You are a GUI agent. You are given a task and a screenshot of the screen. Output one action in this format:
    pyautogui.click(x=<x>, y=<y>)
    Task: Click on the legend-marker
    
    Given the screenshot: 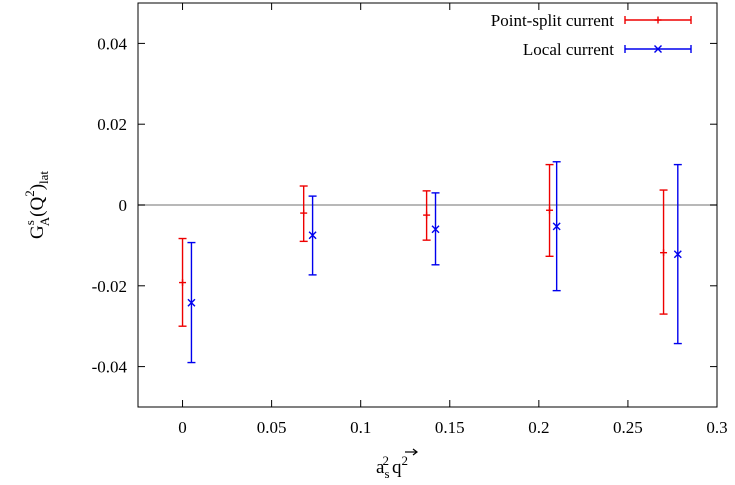 What is the action you would take?
    pyautogui.click(x=658, y=49)
    